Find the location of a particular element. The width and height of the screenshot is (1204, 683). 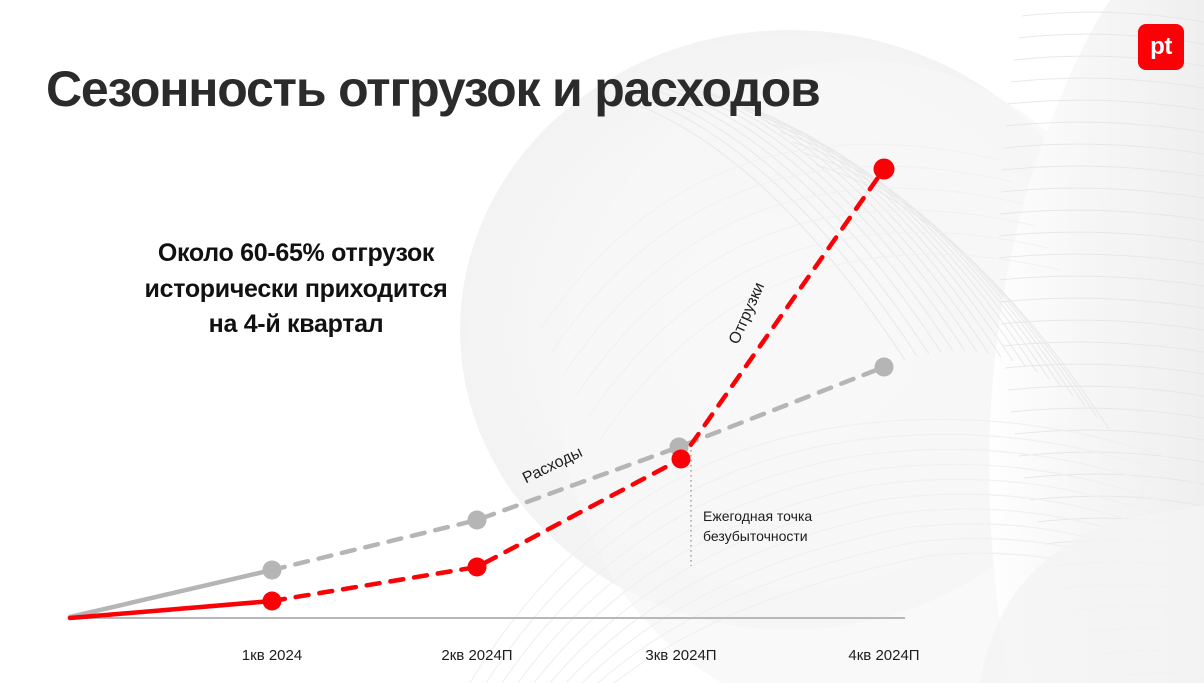

callout-line-1: Около 60-65% отгрузок is located at coordinates (296, 253).